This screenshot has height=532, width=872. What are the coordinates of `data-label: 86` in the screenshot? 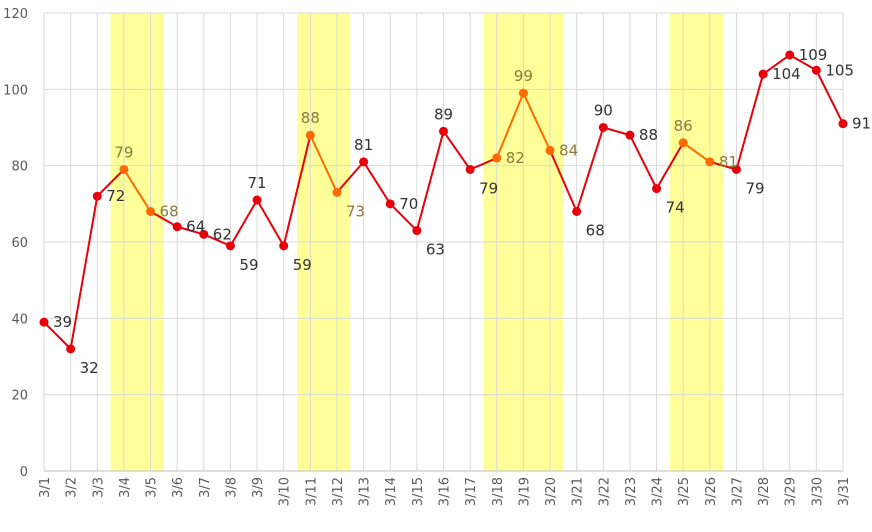 It's located at (683, 126).